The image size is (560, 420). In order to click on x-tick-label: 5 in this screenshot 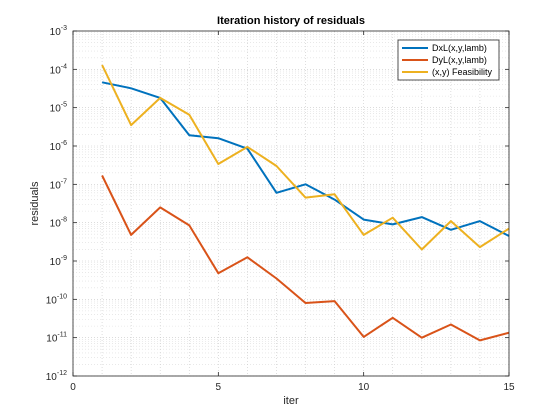, I will do `click(219, 387)`.